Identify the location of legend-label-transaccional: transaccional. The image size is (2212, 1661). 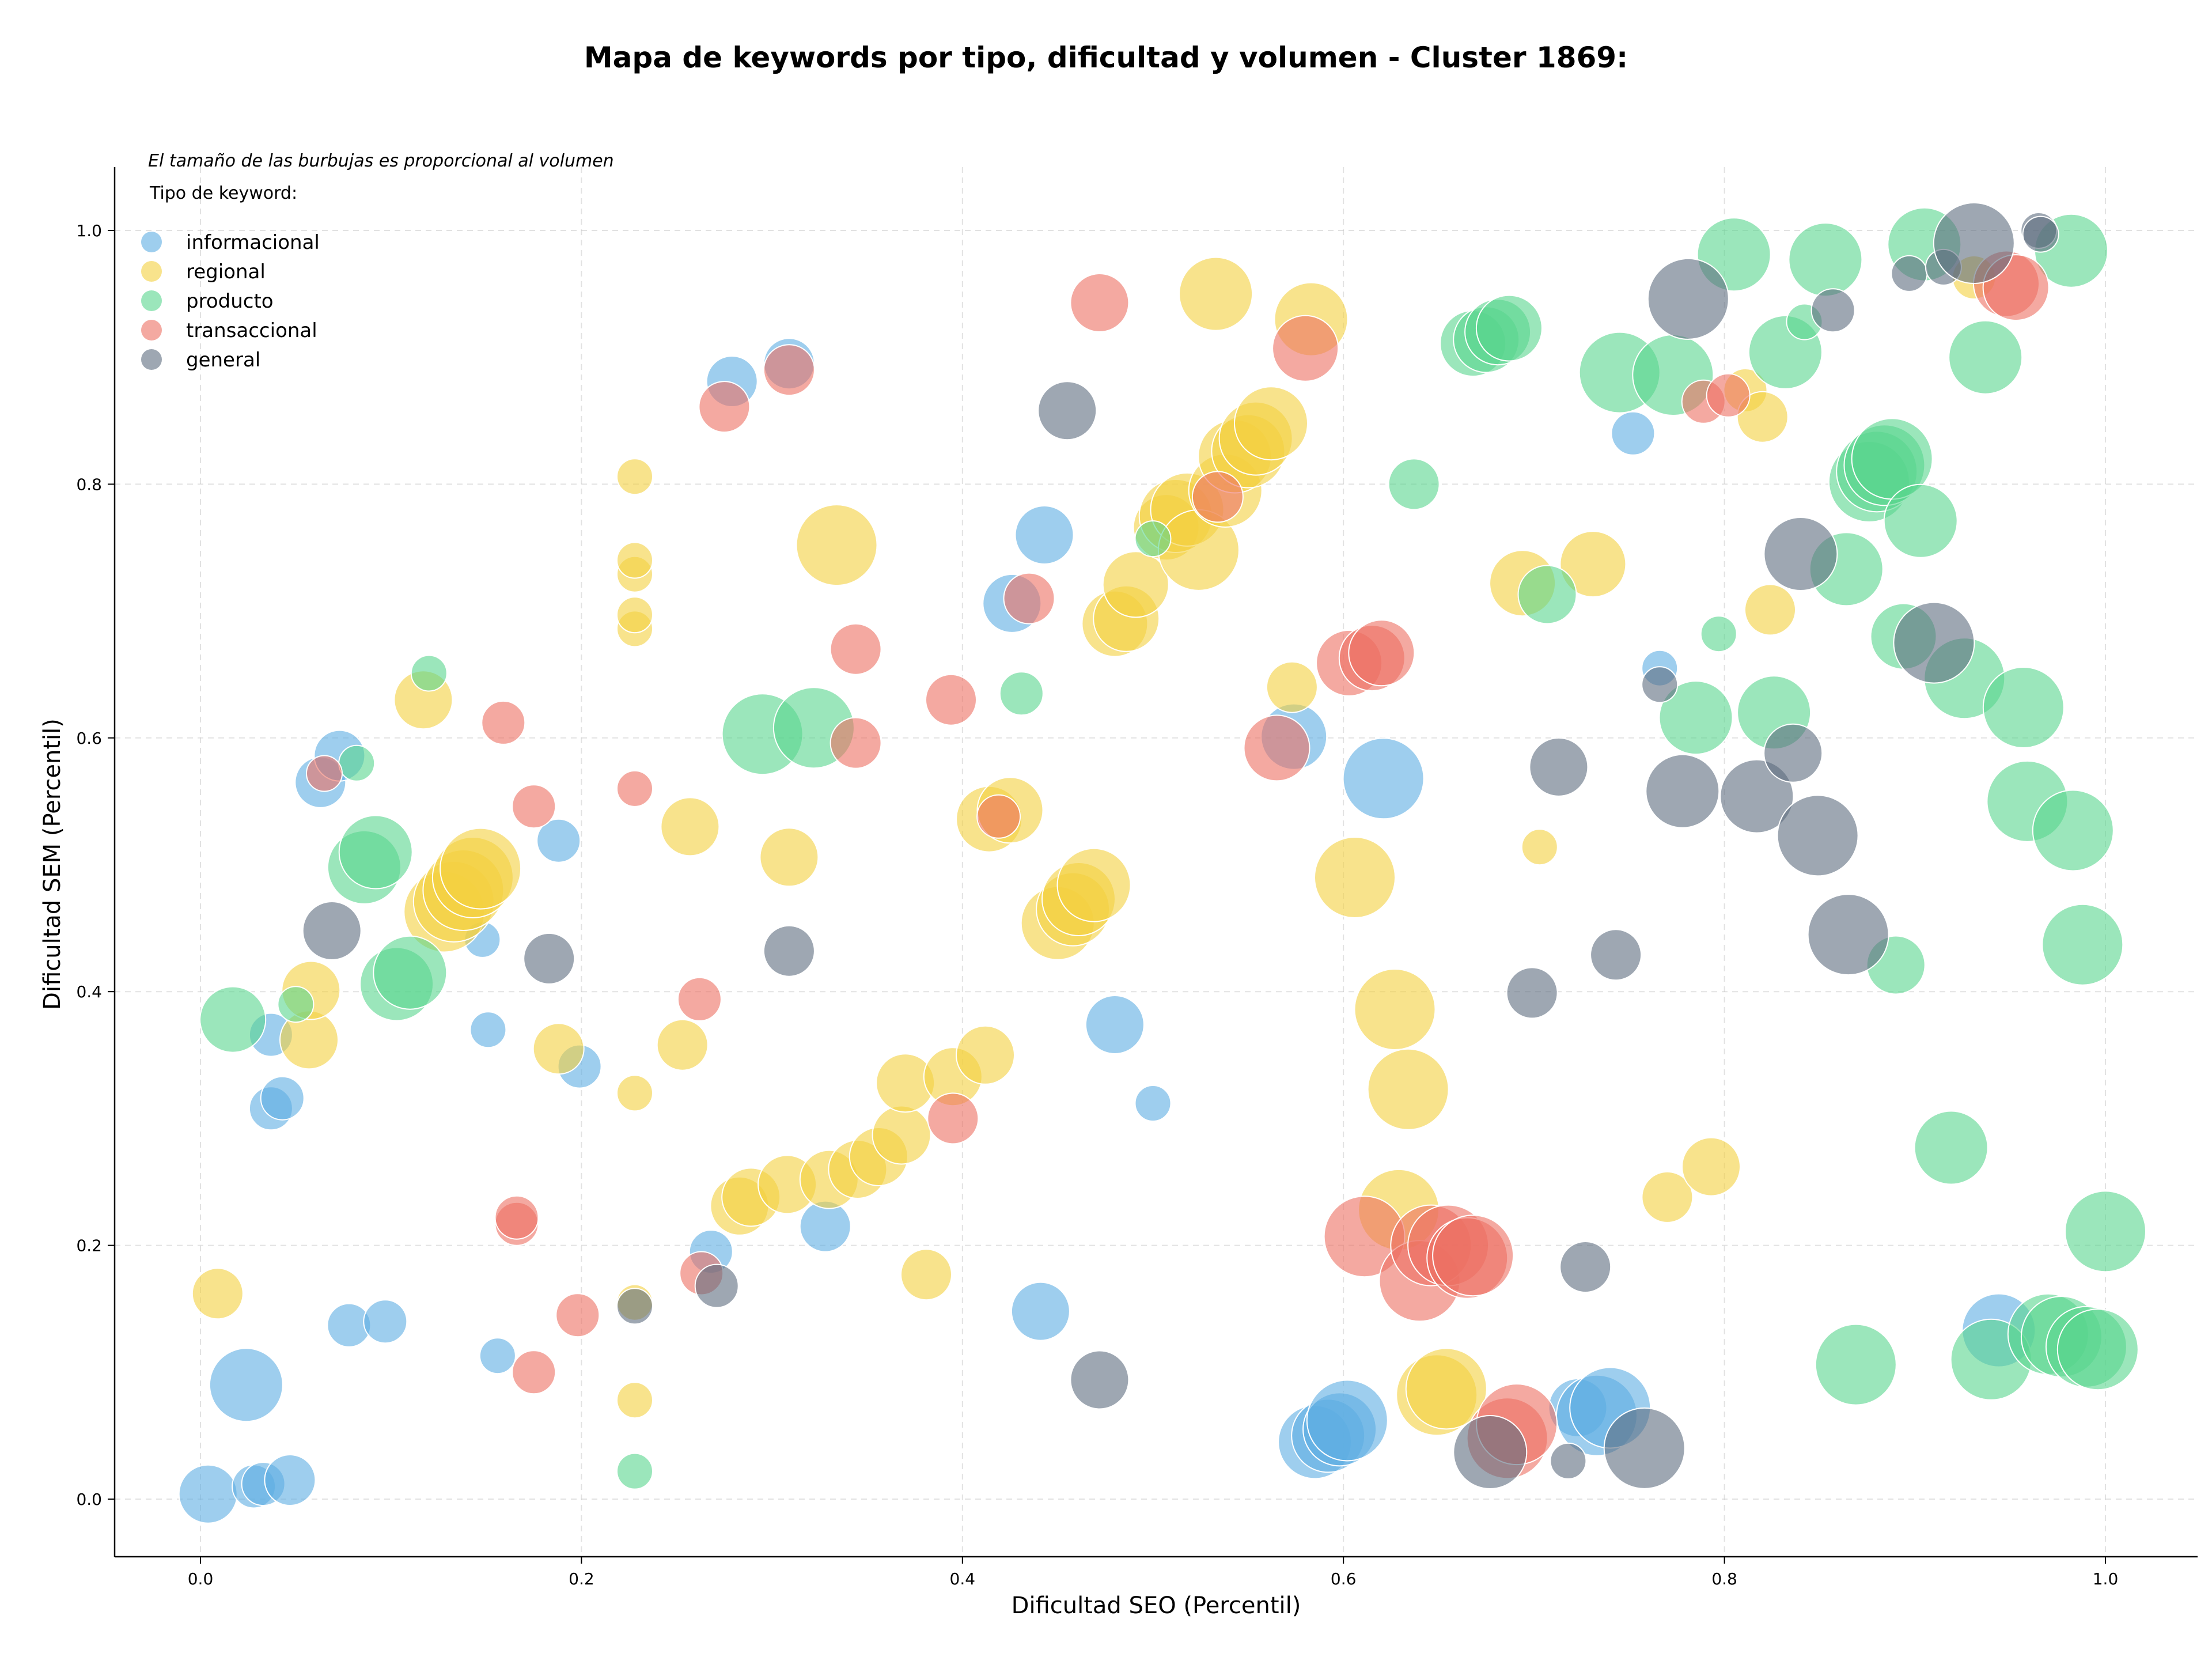
(251, 330).